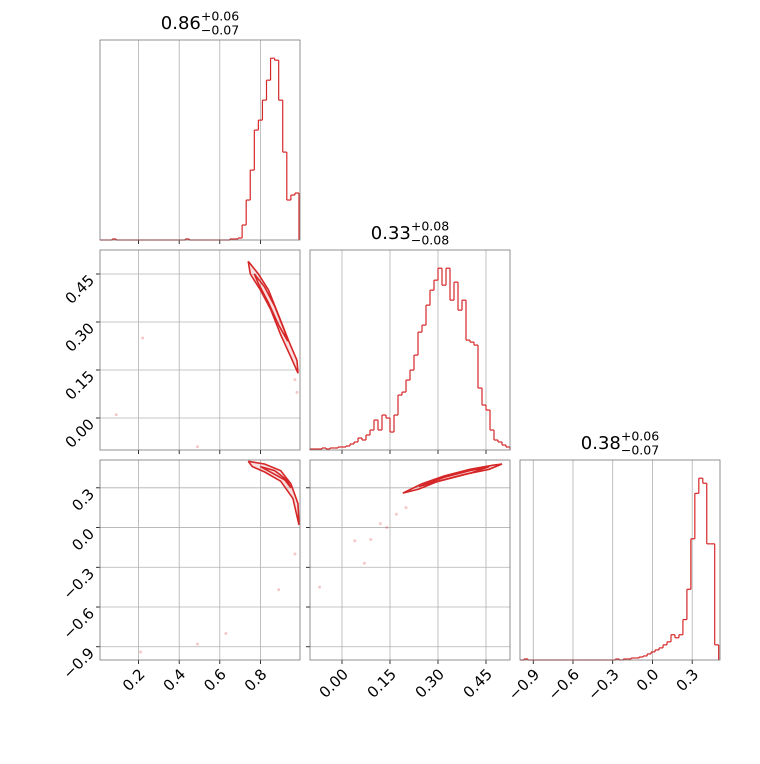 The width and height of the screenshot is (760, 764). What do you see at coordinates (382, 683) in the screenshot?
I see `x-tick-label: 0.15` at bounding box center [382, 683].